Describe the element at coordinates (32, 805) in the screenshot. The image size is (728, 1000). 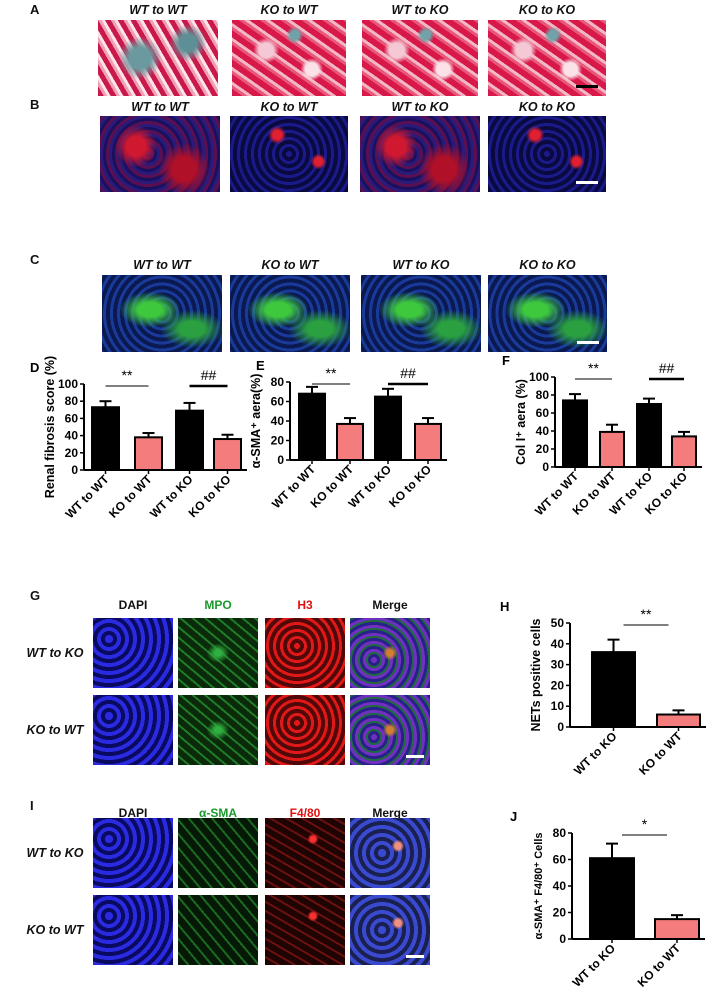
I see `panel-label-I: I` at that location.